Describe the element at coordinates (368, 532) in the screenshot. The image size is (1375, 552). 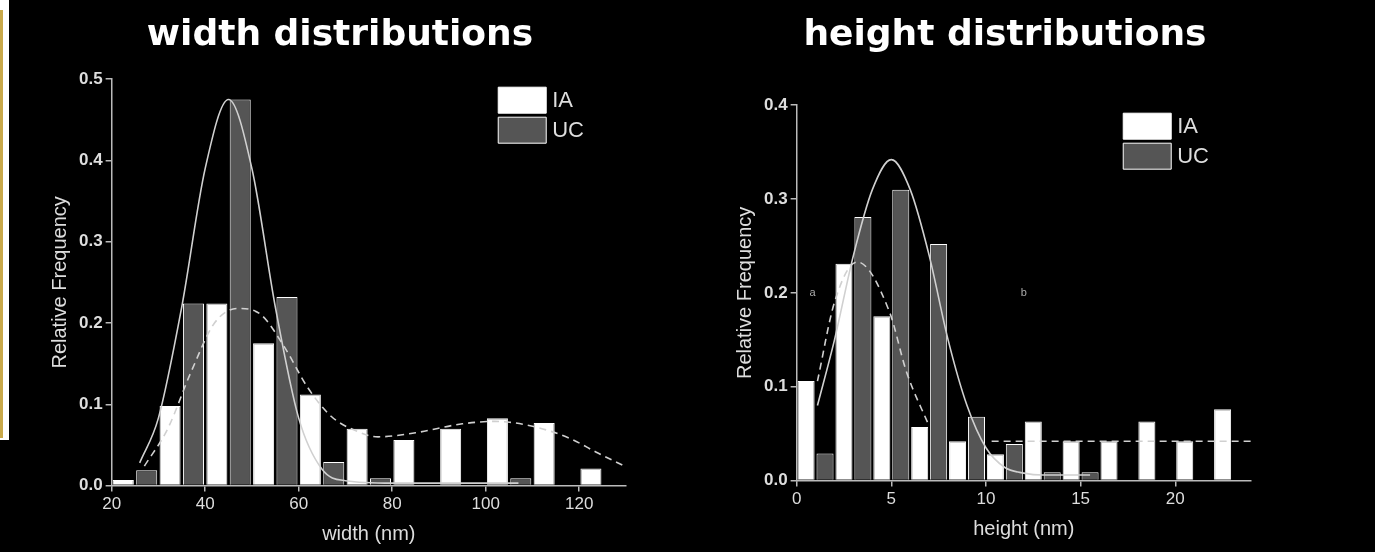
I see `x-axis-title: width (nm)` at that location.